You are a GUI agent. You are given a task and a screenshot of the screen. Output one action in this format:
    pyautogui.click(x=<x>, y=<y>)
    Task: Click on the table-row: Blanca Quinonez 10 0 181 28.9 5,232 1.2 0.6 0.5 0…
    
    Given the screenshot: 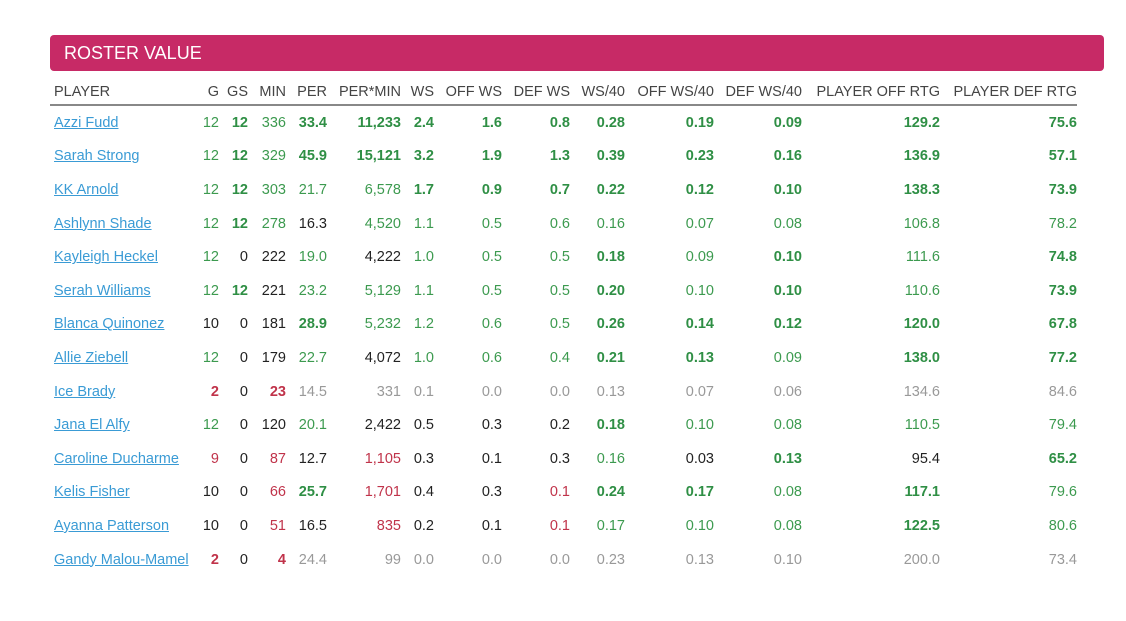 What is the action you would take?
    pyautogui.click(x=563, y=325)
    